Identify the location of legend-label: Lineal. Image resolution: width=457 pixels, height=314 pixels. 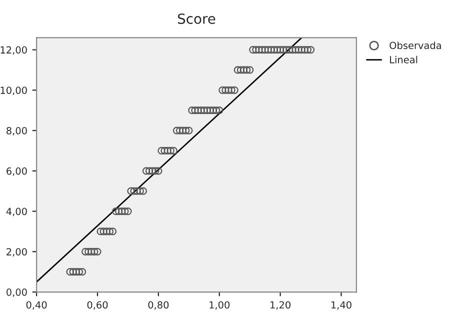
(404, 60).